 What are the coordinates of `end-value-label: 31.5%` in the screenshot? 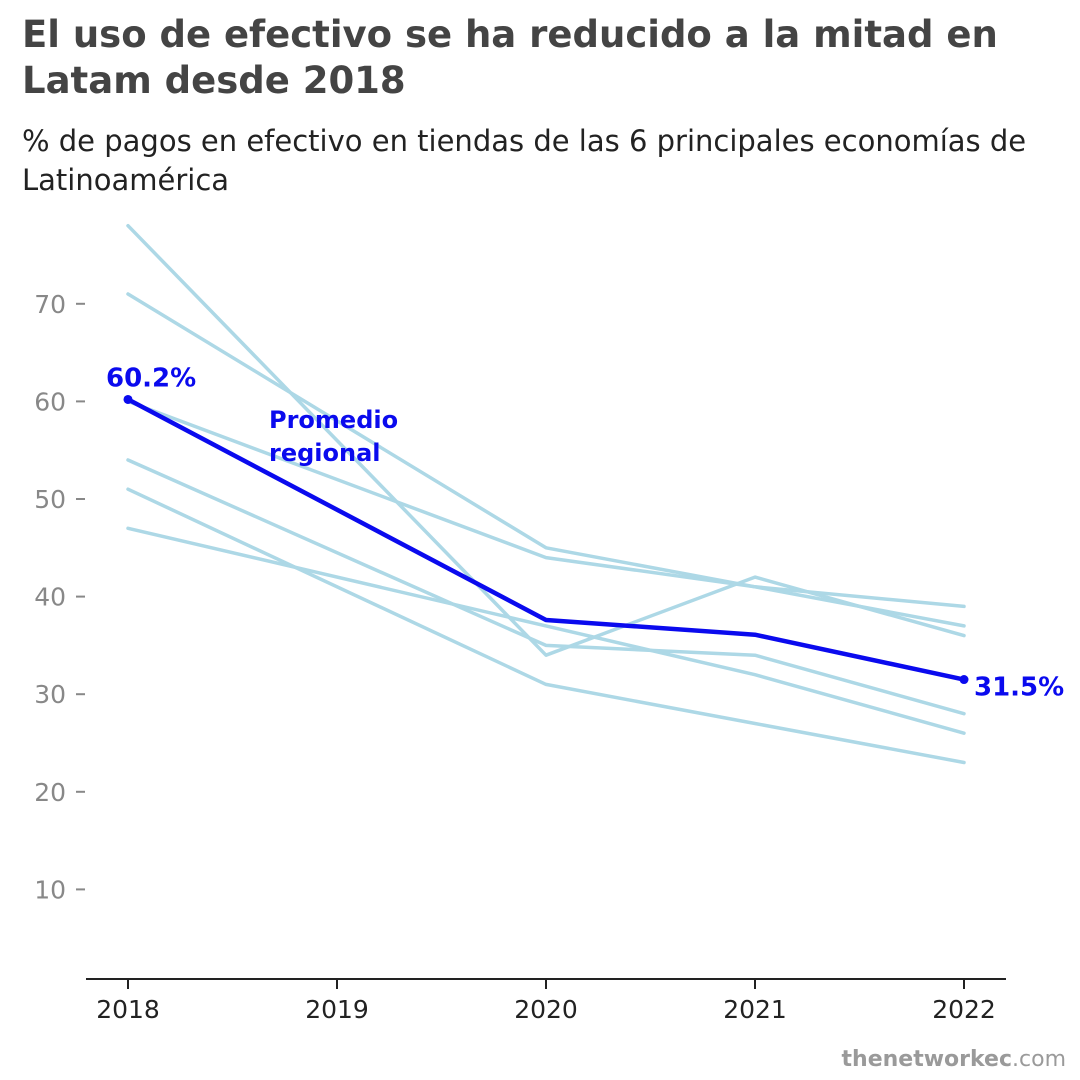 It's located at (1019, 688).